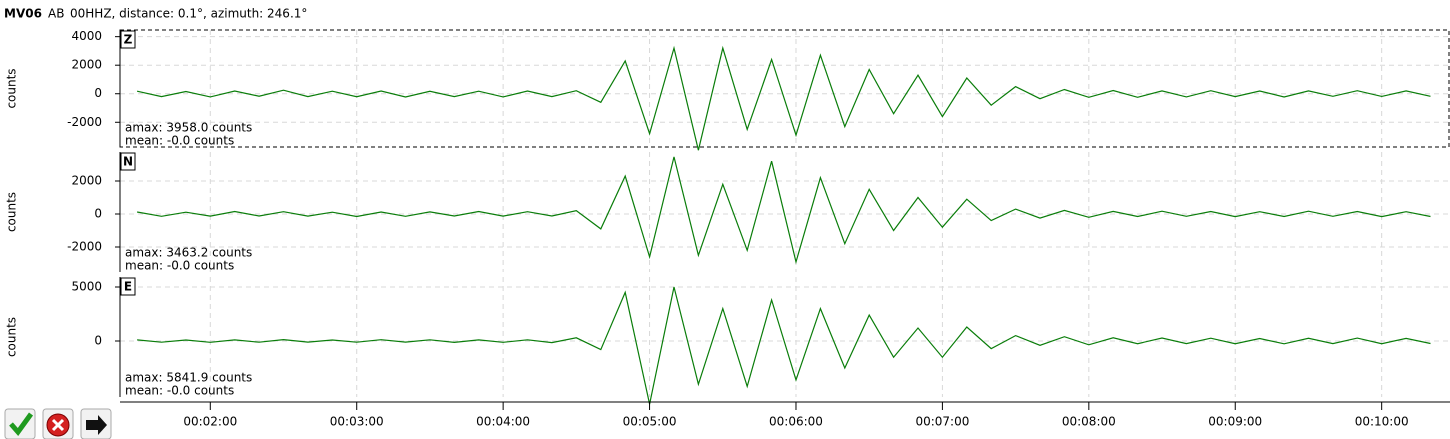  What do you see at coordinates (23, 14) in the screenshot?
I see `station-code: MV06` at bounding box center [23, 14].